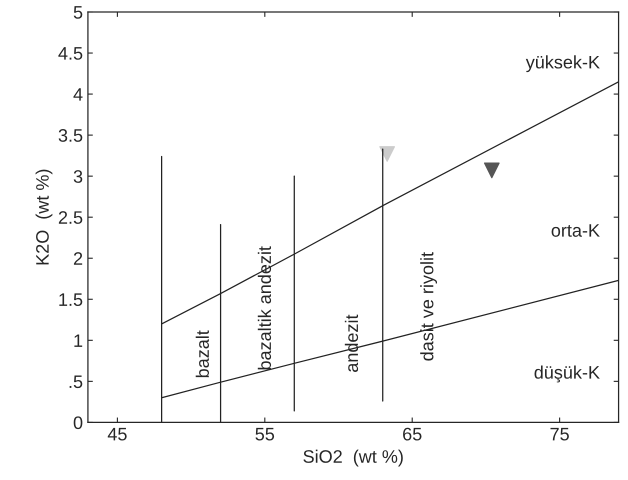 Image resolution: width=628 pixels, height=480 pixels. I want to click on y-tick-label: 2.5, so click(70, 217).